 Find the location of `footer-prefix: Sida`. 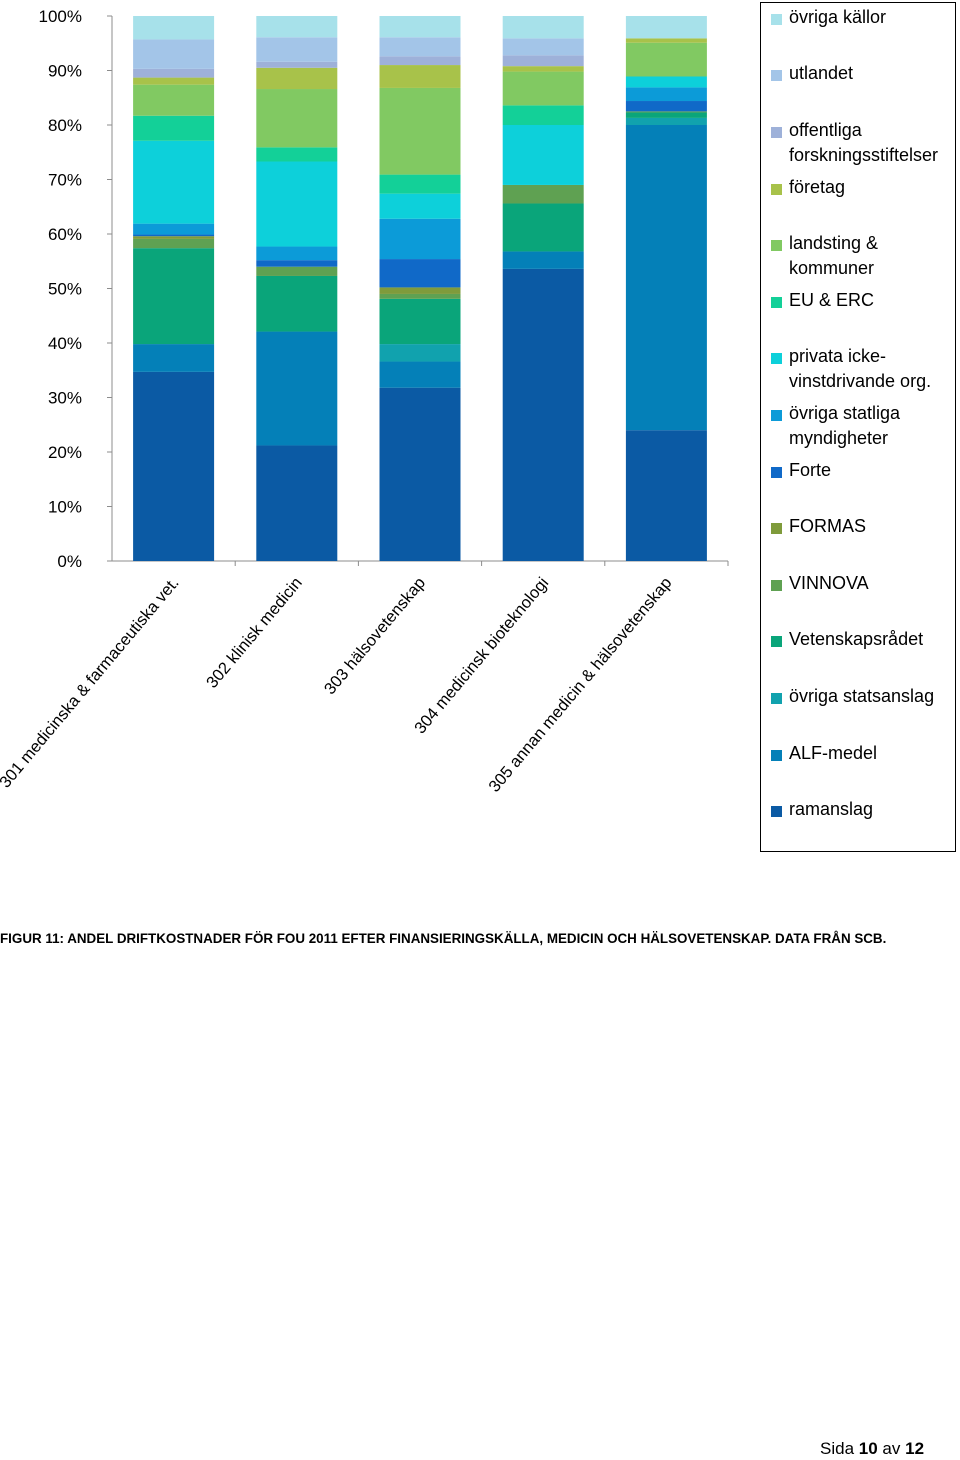

footer-prefix: Sida is located at coordinates (837, 1448).